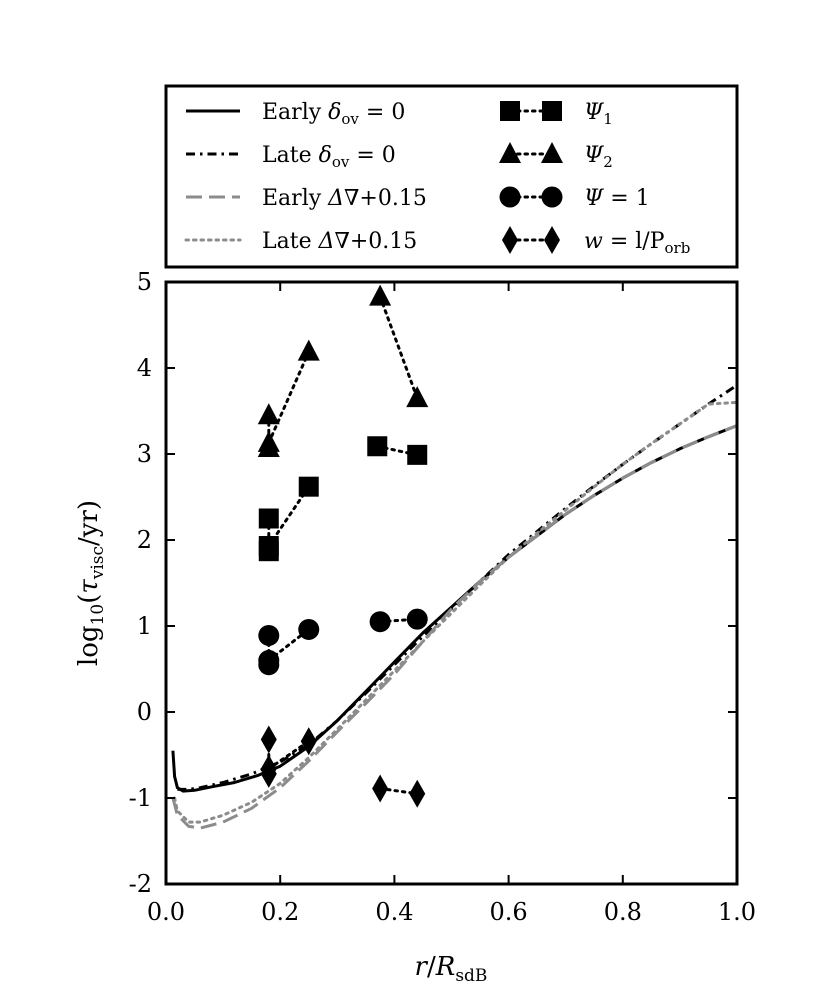  What do you see at coordinates (144, 454) in the screenshot?
I see `y-tick-label: 3` at bounding box center [144, 454].